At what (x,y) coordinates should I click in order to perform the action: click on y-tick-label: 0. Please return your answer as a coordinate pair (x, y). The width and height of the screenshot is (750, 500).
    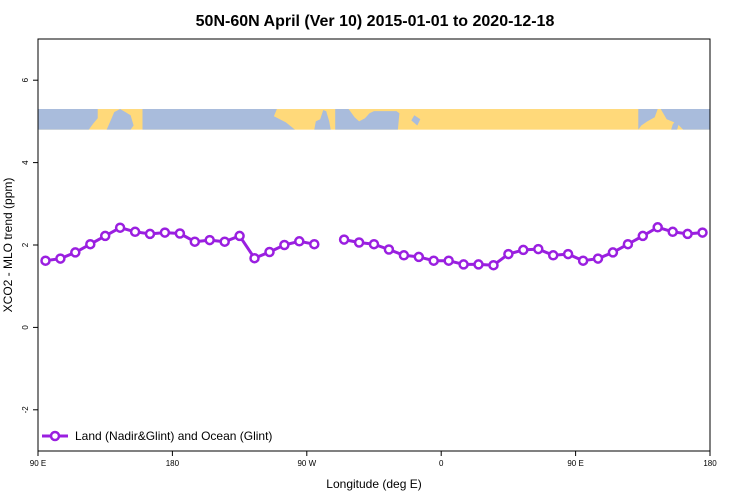
    Looking at the image, I should click on (25, 327).